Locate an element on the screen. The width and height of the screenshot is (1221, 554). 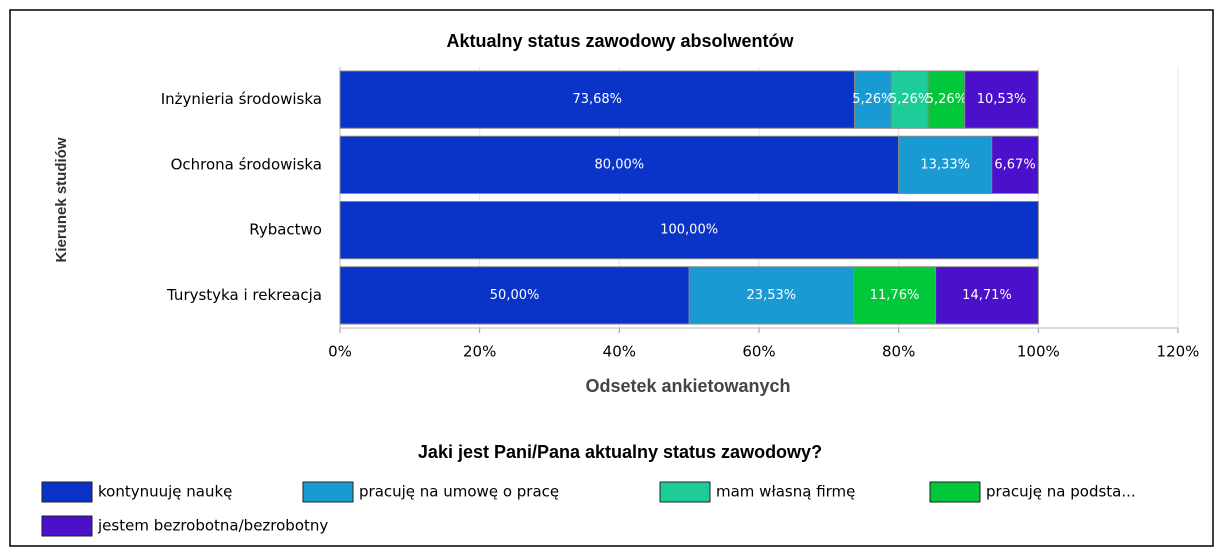
y-tick-label: Ochrona środowiska is located at coordinates (246, 164).